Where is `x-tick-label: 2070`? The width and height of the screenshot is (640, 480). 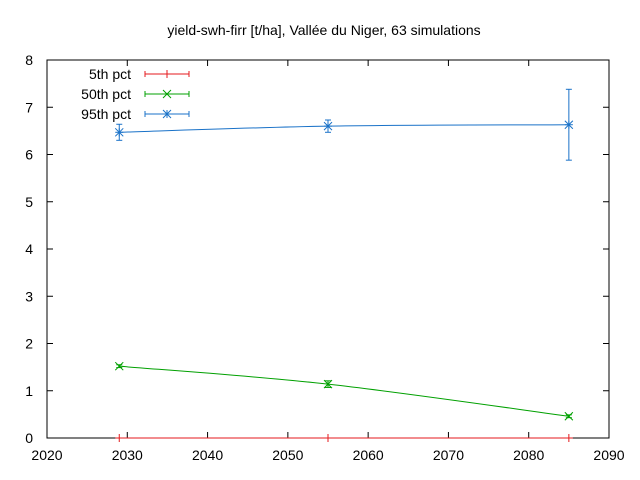
x-tick-label: 2070 is located at coordinates (448, 455).